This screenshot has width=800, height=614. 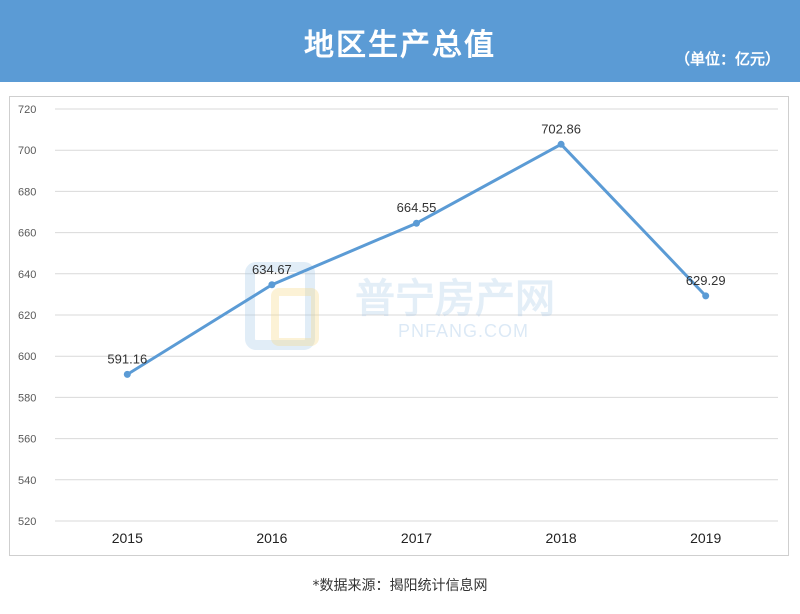 What do you see at coordinates (417, 207) in the screenshot?
I see `data-label: 664.55` at bounding box center [417, 207].